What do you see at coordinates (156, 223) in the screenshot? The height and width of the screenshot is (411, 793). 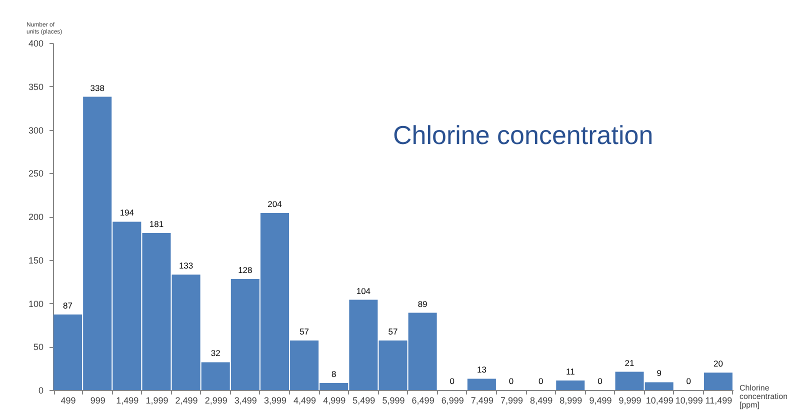 I see `data-label: 181` at bounding box center [156, 223].